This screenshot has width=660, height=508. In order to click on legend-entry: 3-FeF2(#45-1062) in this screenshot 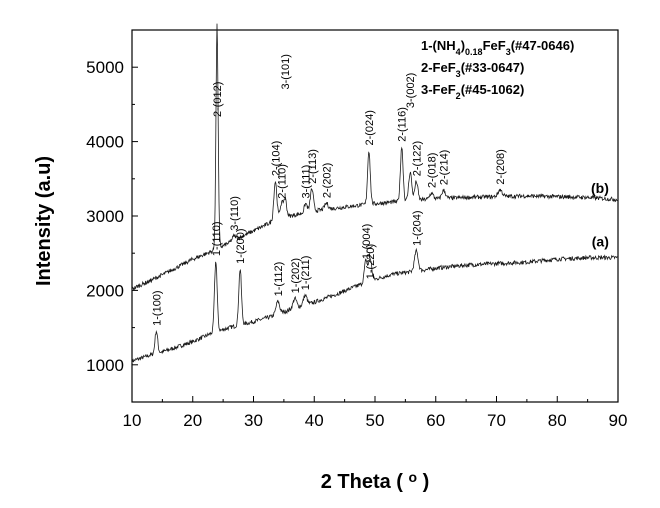, I will do `click(472, 91)`.